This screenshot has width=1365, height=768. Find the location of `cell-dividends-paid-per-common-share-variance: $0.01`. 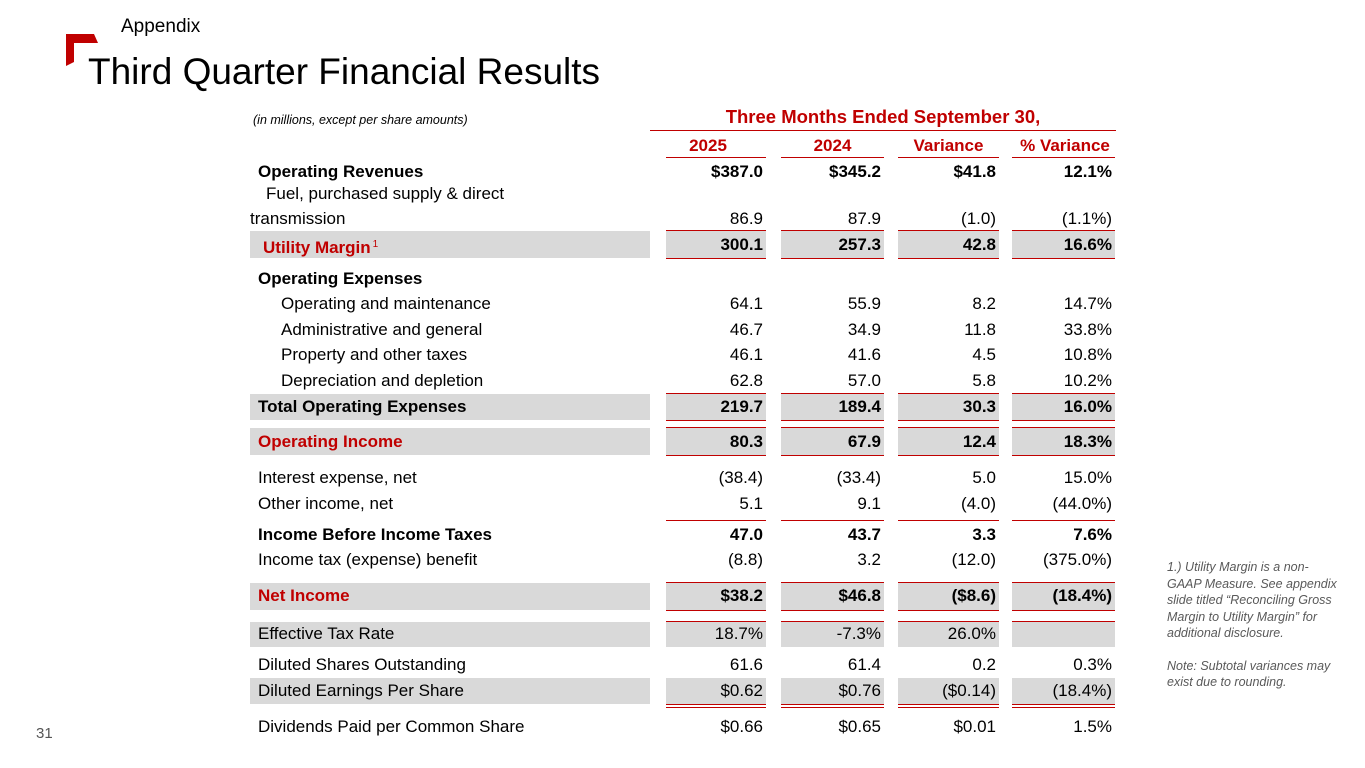

cell-dividends-paid-per-common-share-variance: $0.01 is located at coordinates (974, 726).